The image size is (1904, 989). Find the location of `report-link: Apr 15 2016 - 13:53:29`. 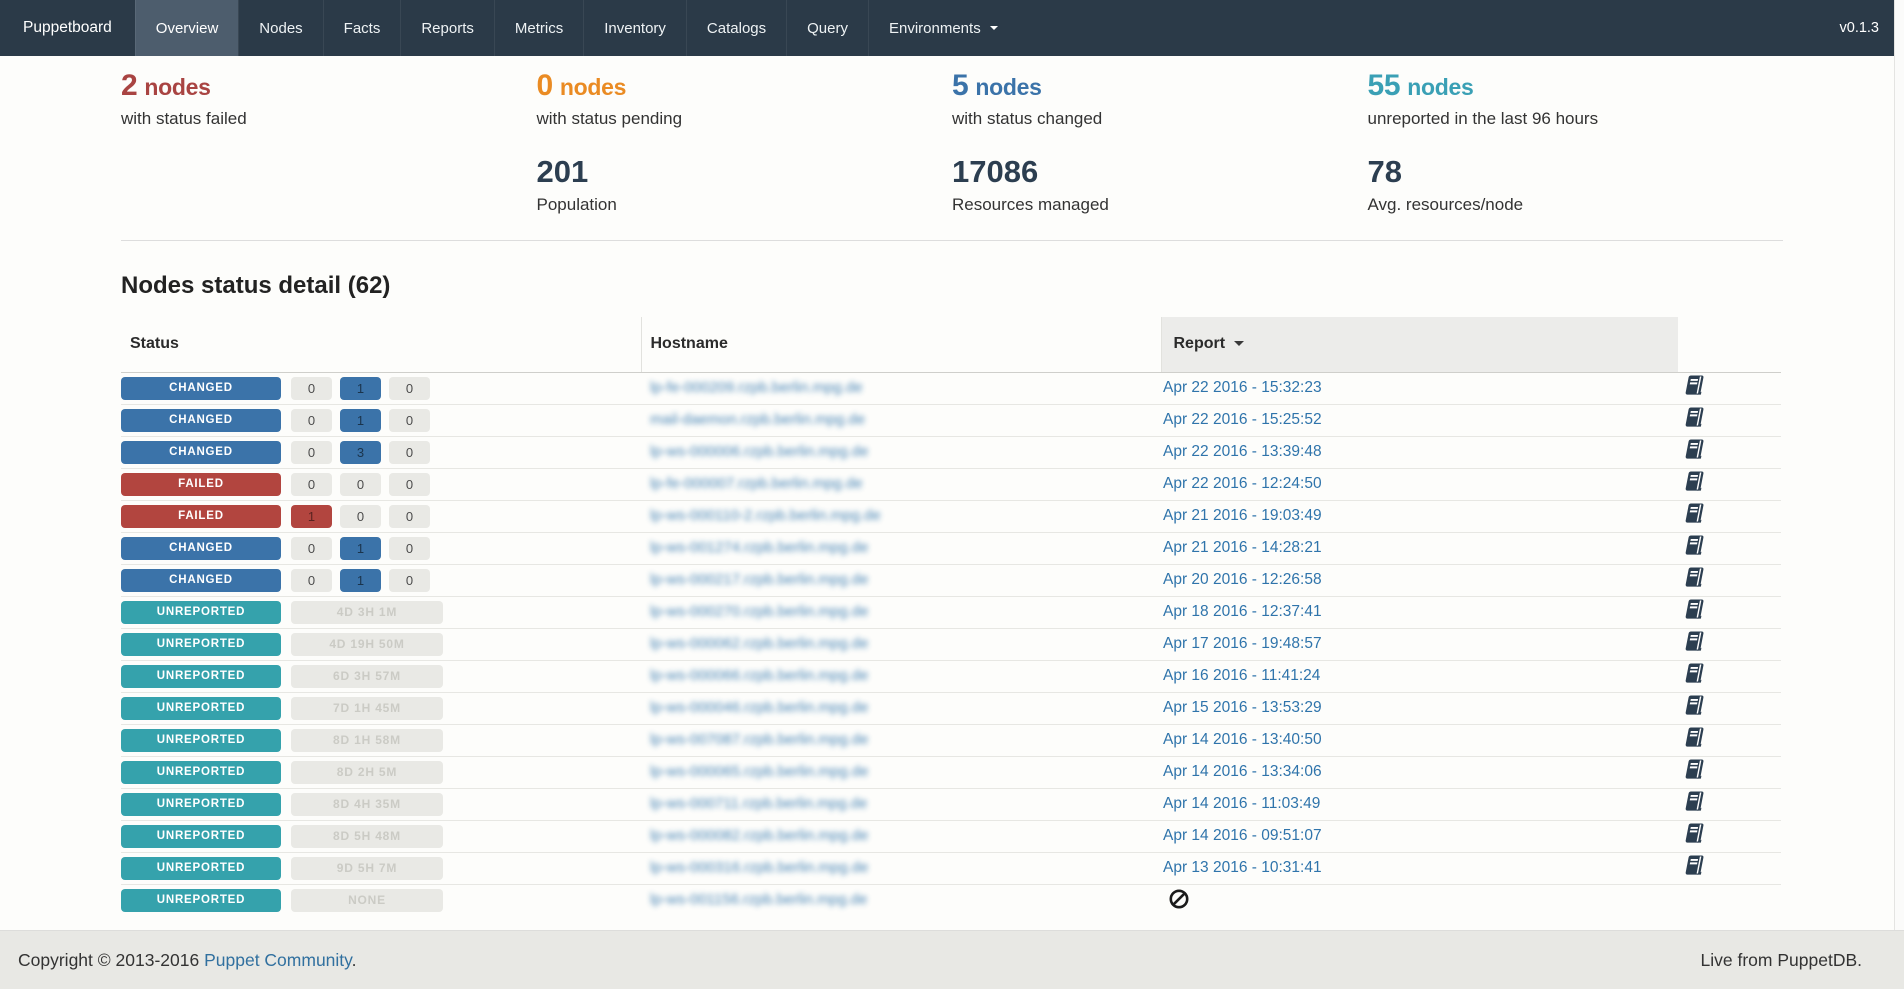

report-link: Apr 15 2016 - 13:53:29 is located at coordinates (1242, 707).